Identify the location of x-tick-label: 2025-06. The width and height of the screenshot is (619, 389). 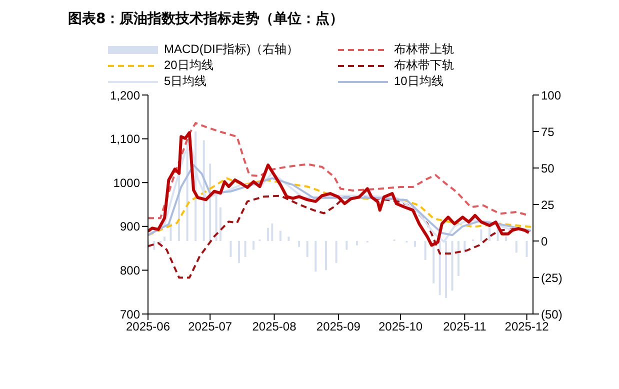
(148, 327).